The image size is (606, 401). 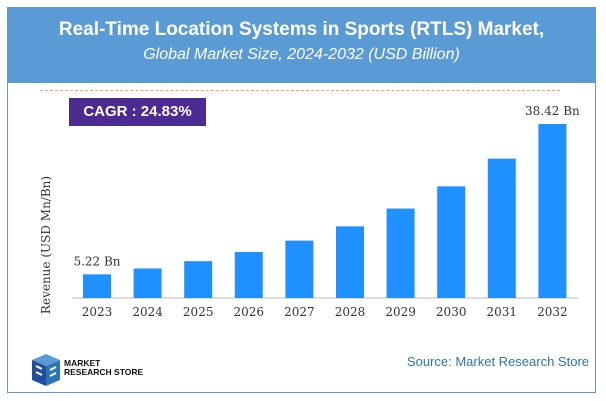 I want to click on y-axis-label: Revenue (USD Mn/Bn), so click(x=46, y=245).